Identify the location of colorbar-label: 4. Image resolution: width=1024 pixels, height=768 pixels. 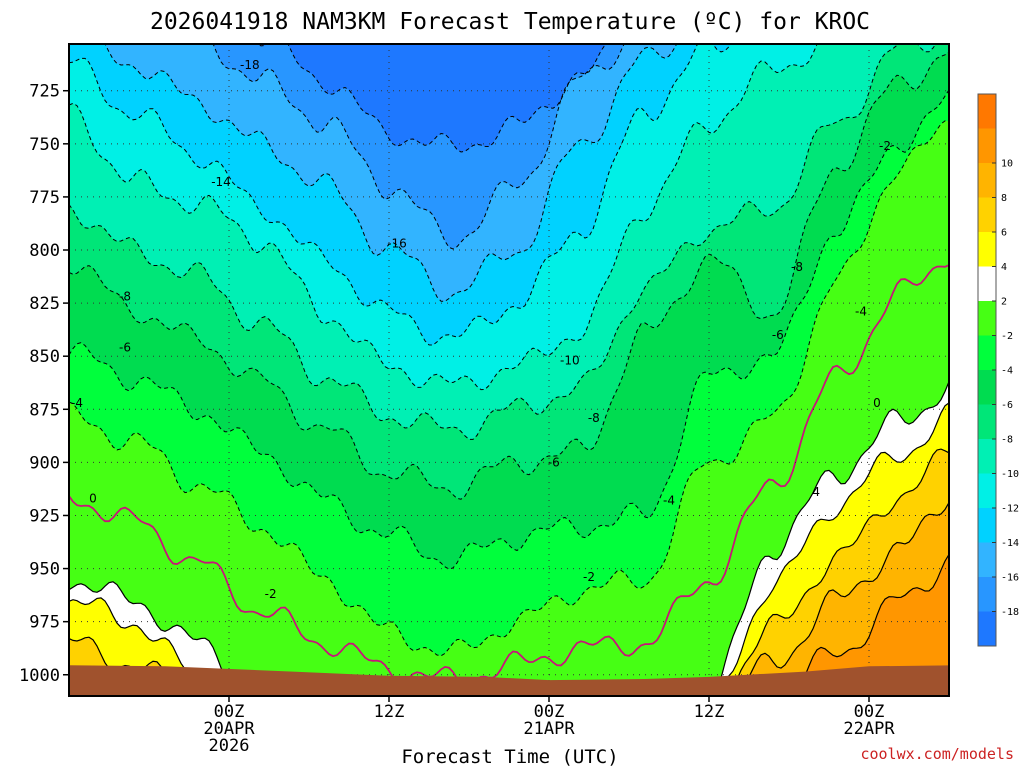
(1004, 267).